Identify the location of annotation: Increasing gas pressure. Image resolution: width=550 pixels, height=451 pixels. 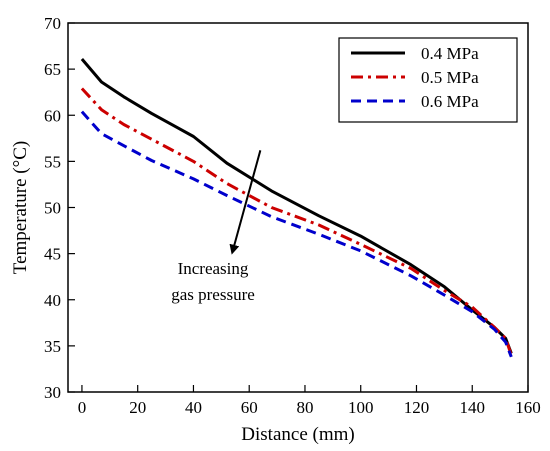
(216, 227).